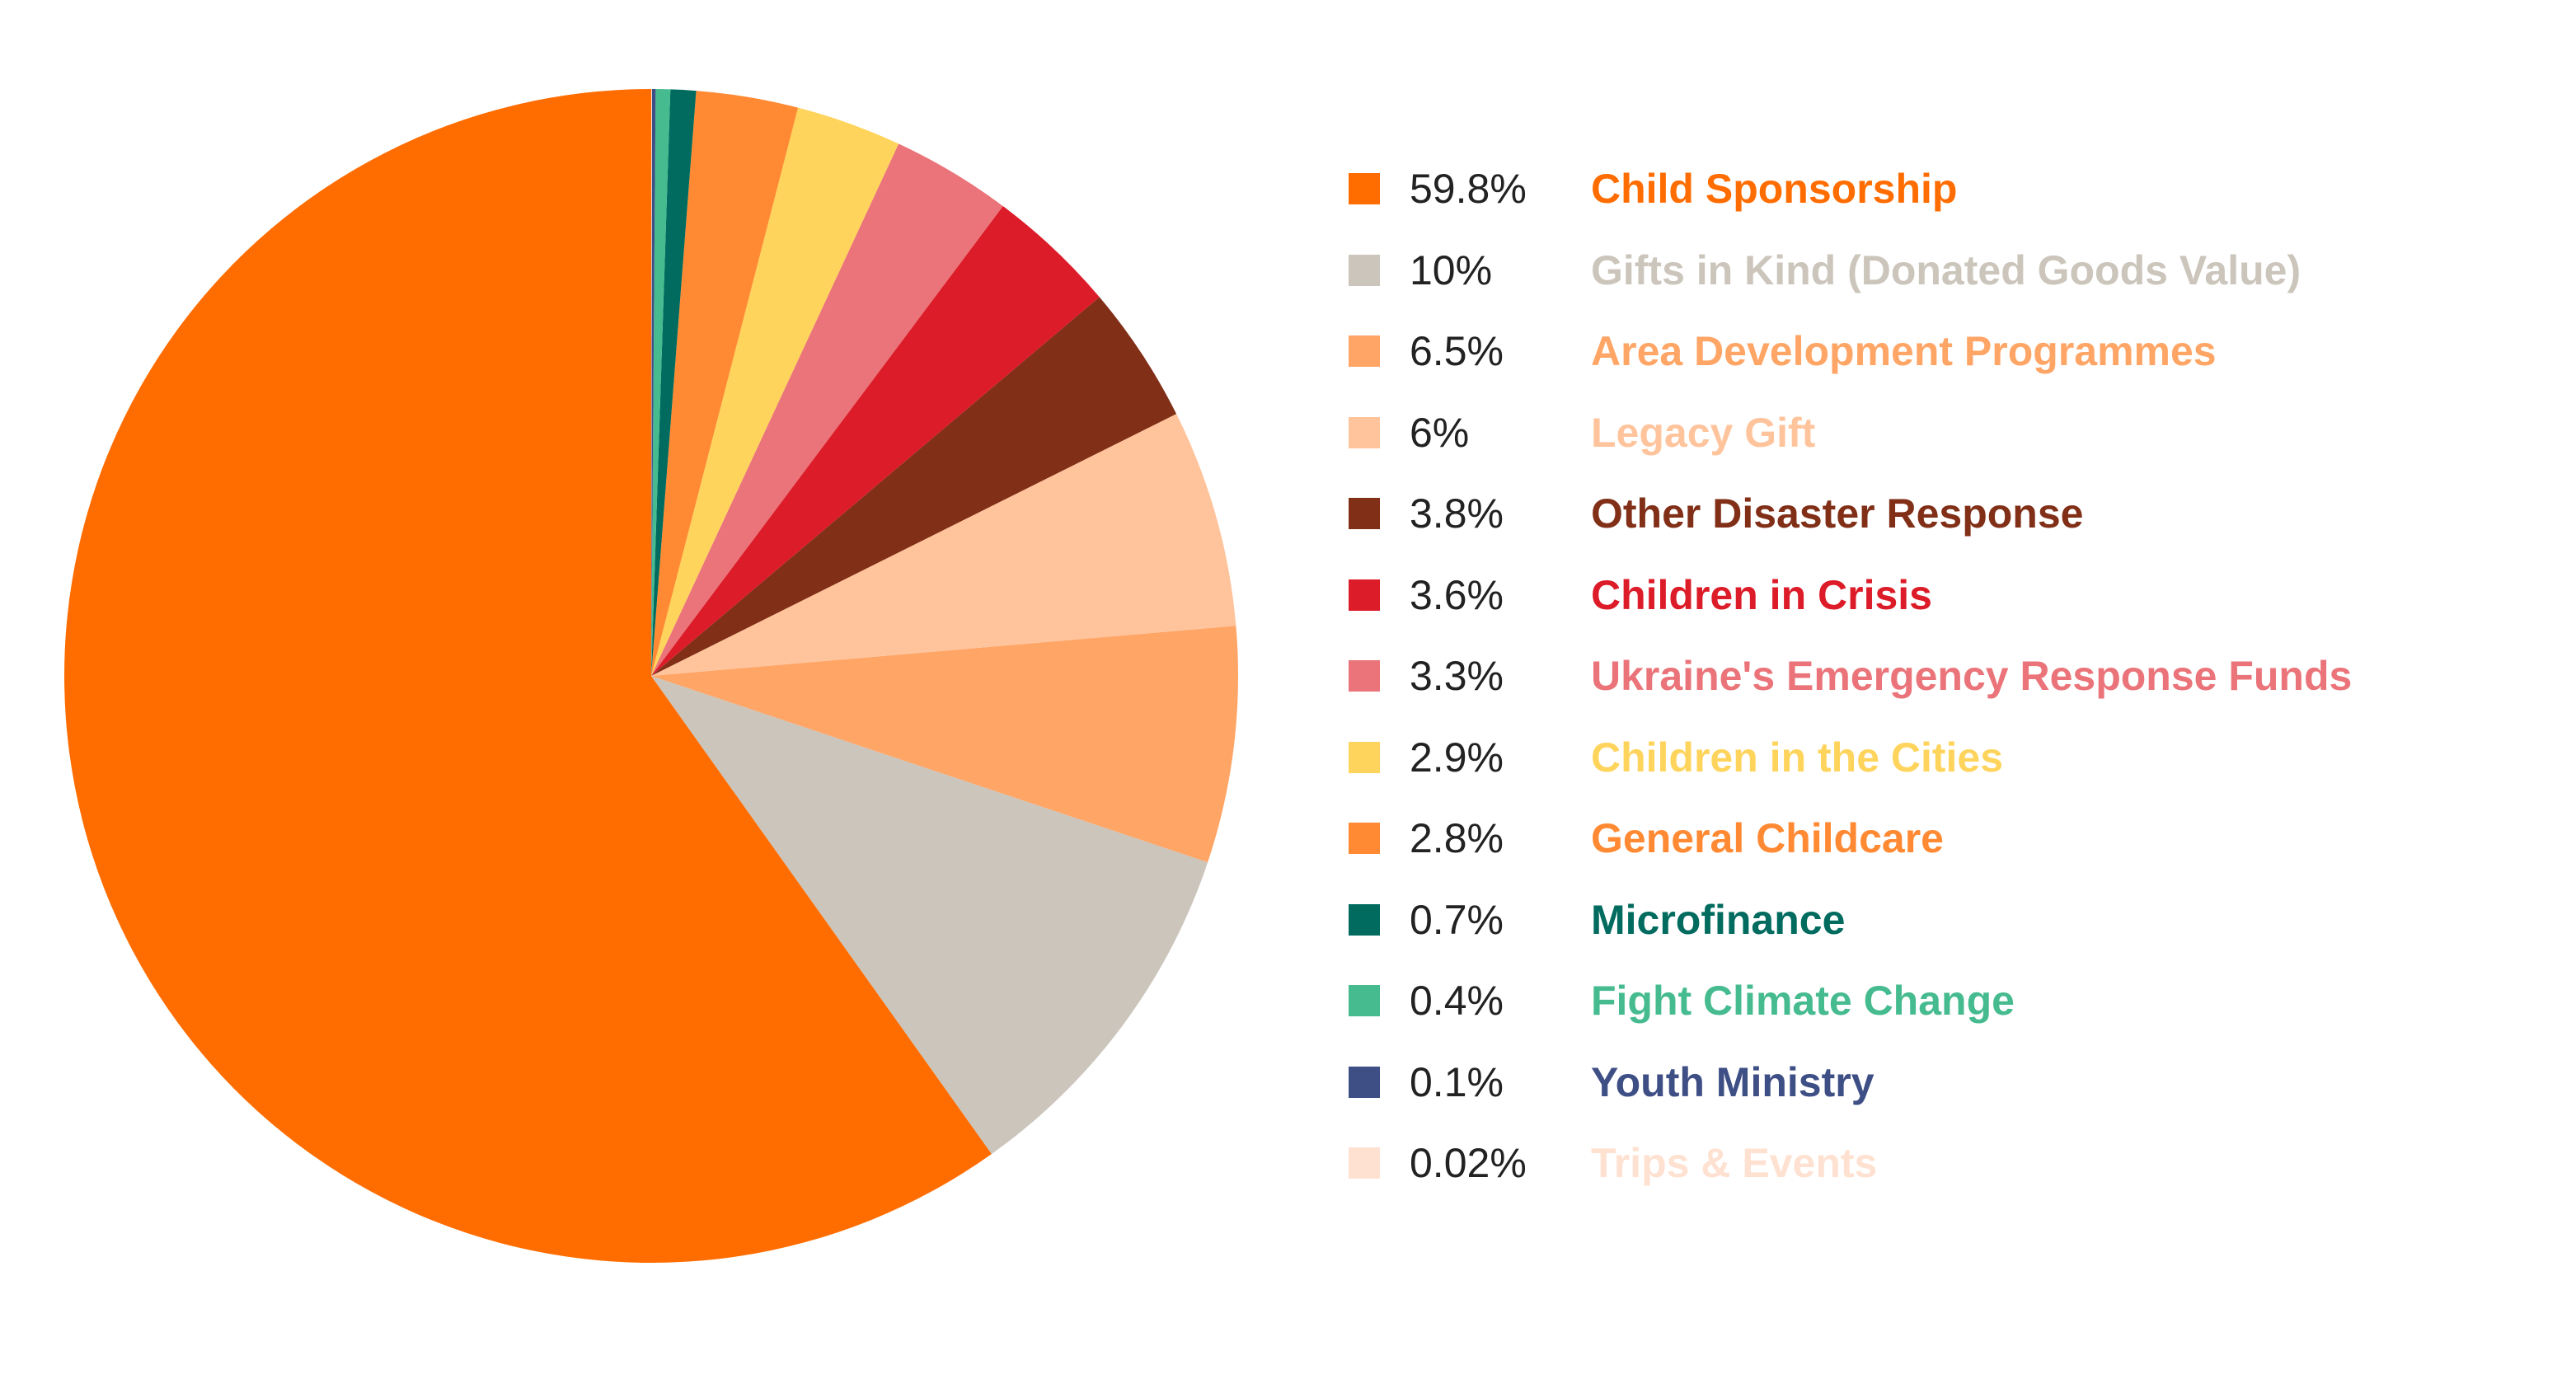  Describe the element at coordinates (1457, 595) in the screenshot. I see `legend-percentage: 3.6%` at that location.